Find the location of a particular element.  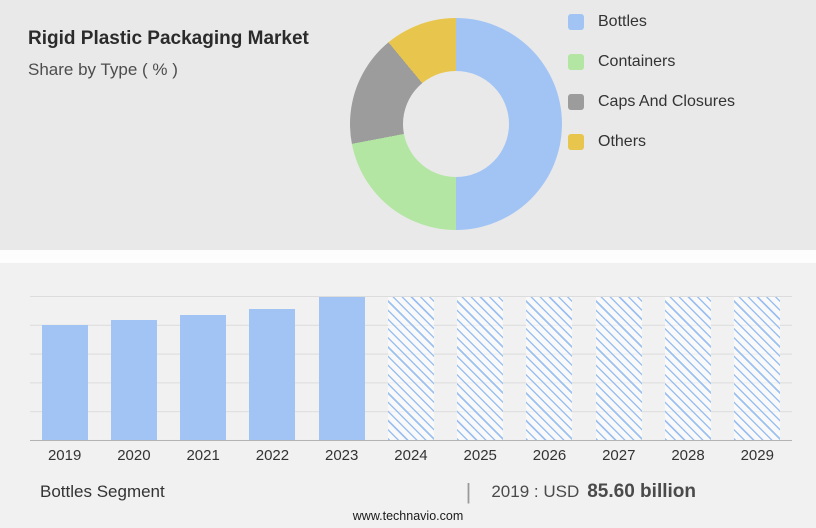

value-bold: 85.60 billion is located at coordinates (641, 491).